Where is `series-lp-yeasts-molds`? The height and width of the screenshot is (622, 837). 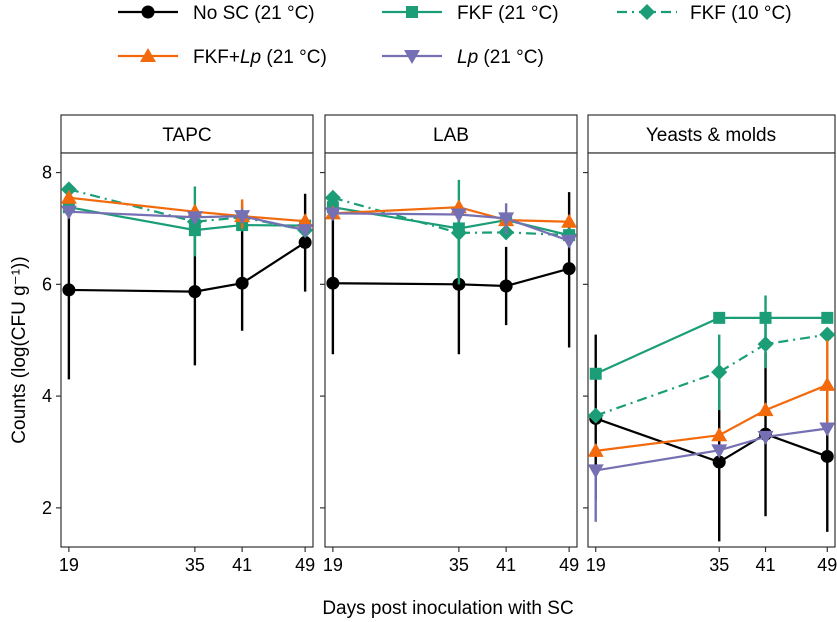 series-lp-yeasts-molds is located at coordinates (711, 472).